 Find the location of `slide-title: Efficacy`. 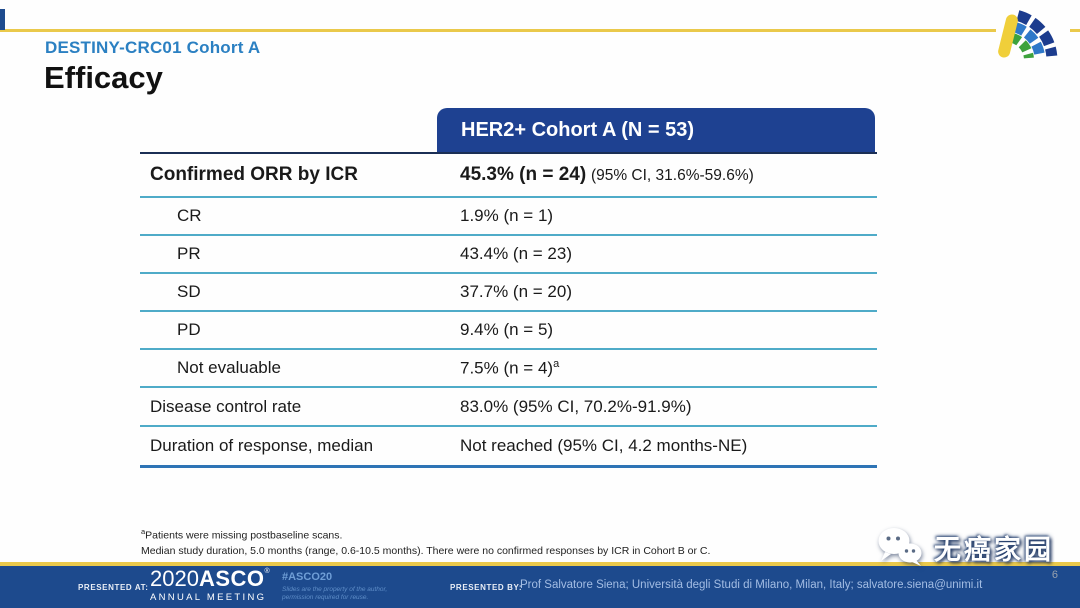

slide-title: Efficacy is located at coordinates (103, 77).